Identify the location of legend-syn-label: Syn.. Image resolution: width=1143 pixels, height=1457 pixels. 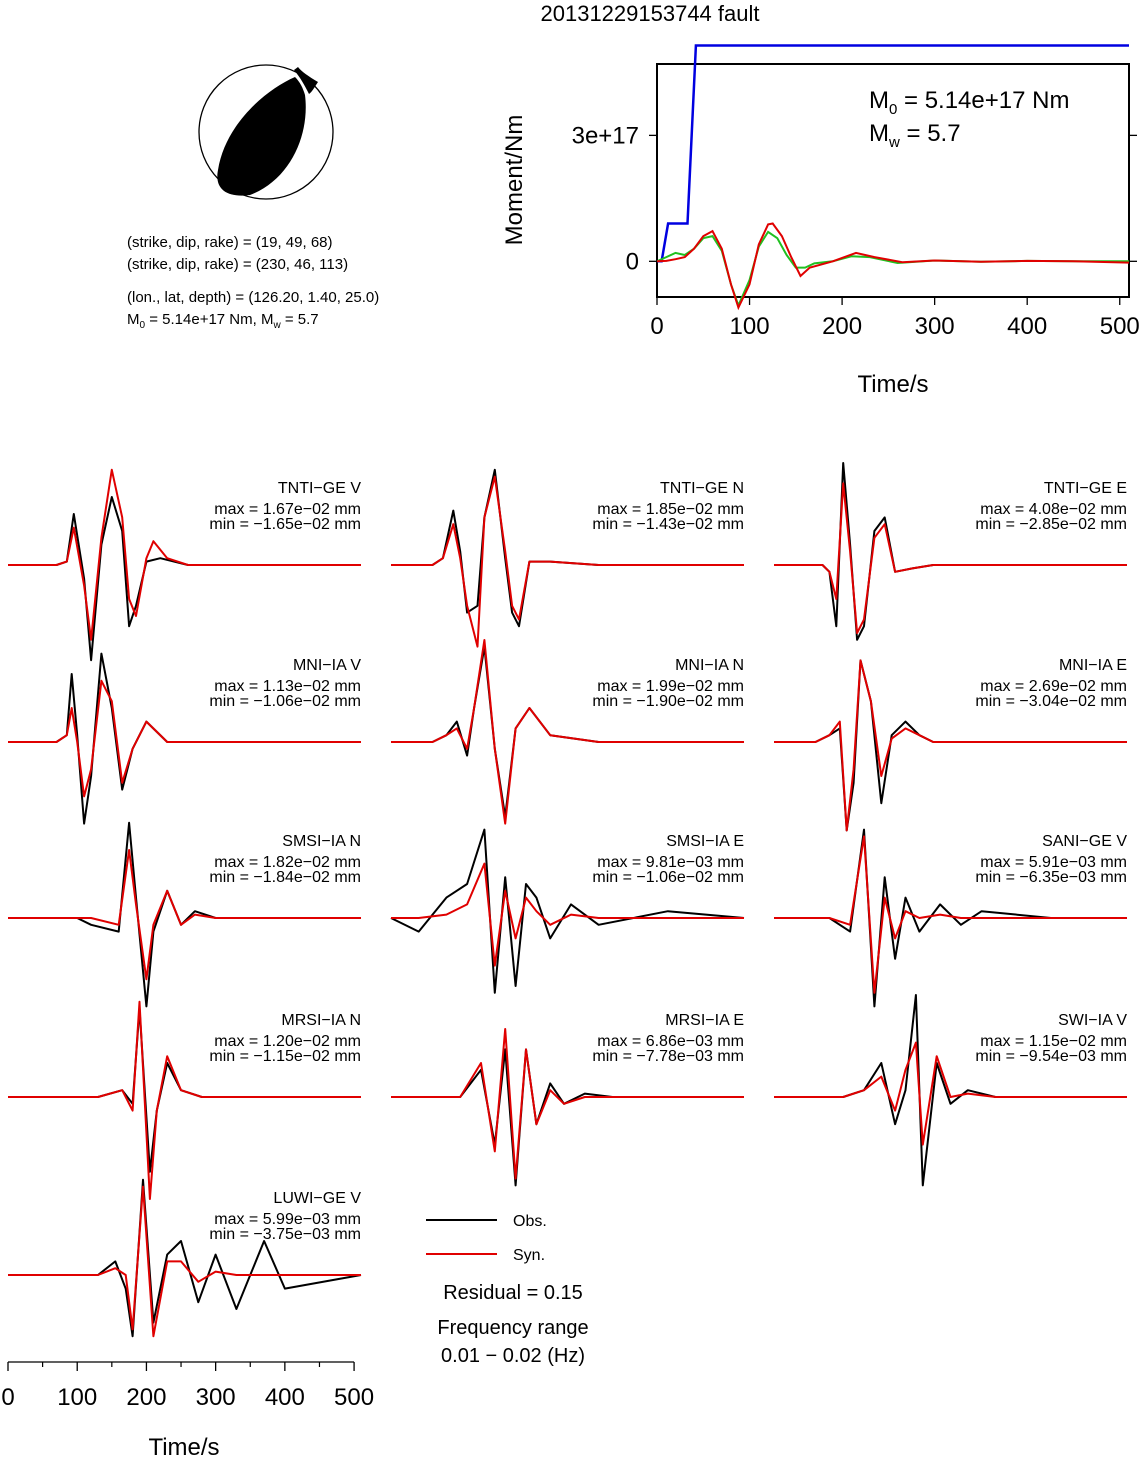
(529, 1255).